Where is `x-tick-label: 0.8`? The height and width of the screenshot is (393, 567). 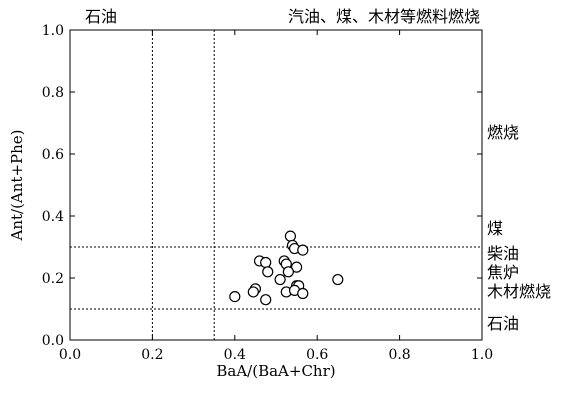
x-tick-label: 0.8 is located at coordinates (399, 355).